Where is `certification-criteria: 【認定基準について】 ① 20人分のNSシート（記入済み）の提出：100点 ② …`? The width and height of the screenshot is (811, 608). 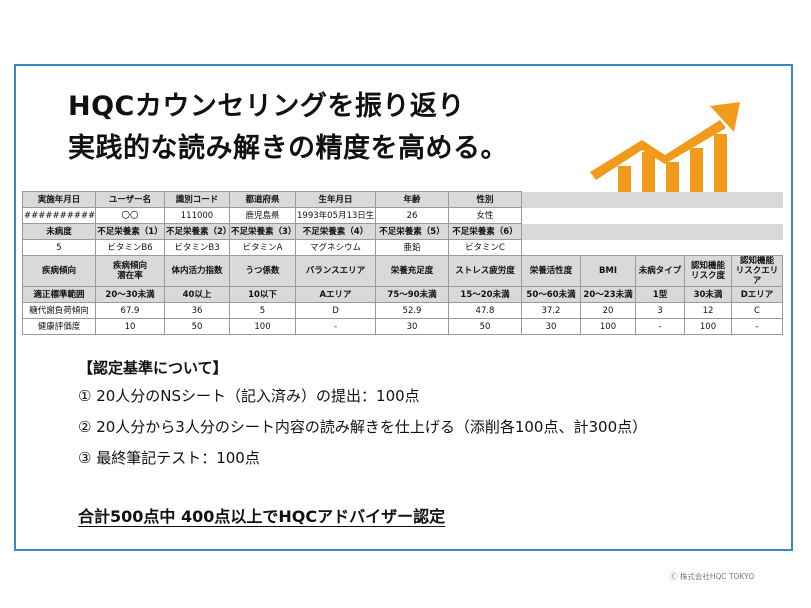
certification-criteria: 【認定基準について】 ① 20人分のNSシート（記入済み）の提出：100点 ② … is located at coordinates (362, 417).